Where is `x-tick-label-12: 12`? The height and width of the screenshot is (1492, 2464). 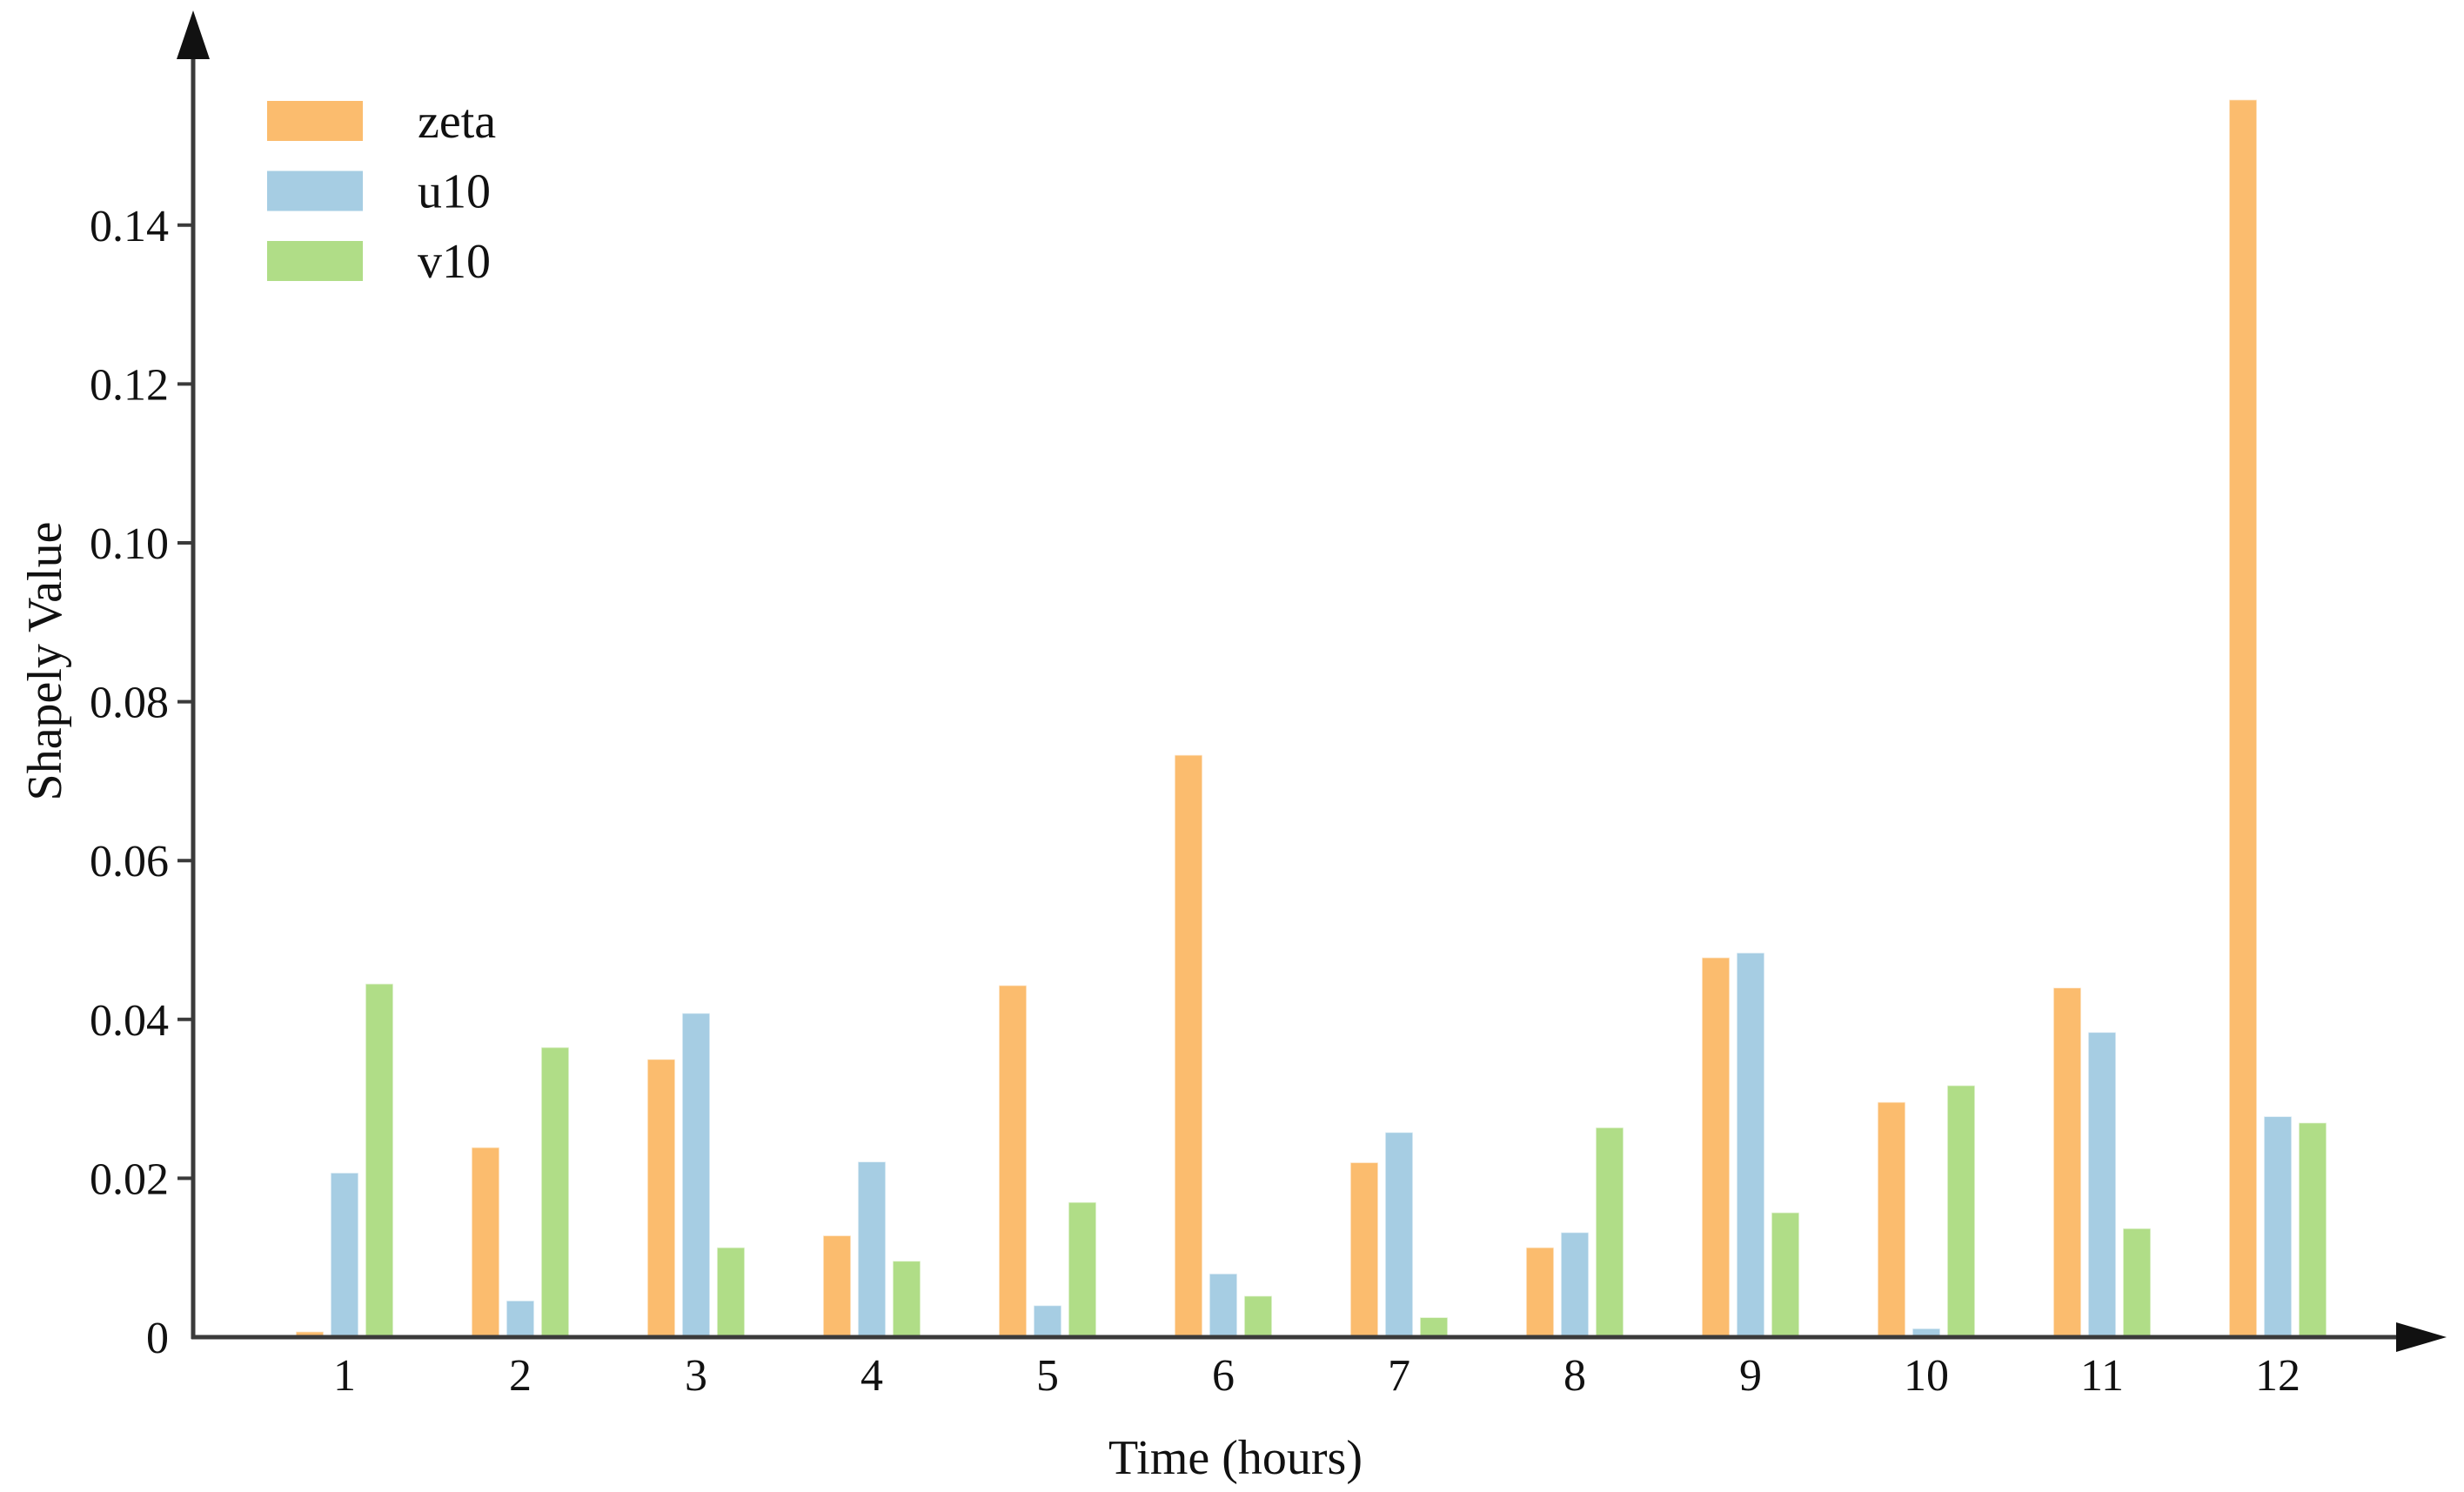
x-tick-label-12: 12 is located at coordinates (2277, 1376).